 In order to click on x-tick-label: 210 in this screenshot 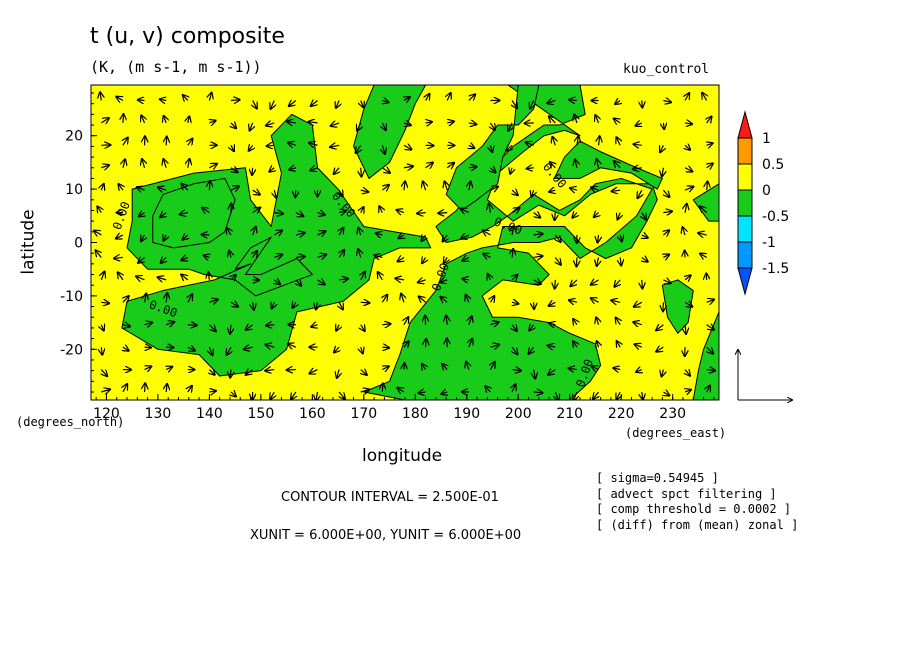, I will do `click(569, 414)`.